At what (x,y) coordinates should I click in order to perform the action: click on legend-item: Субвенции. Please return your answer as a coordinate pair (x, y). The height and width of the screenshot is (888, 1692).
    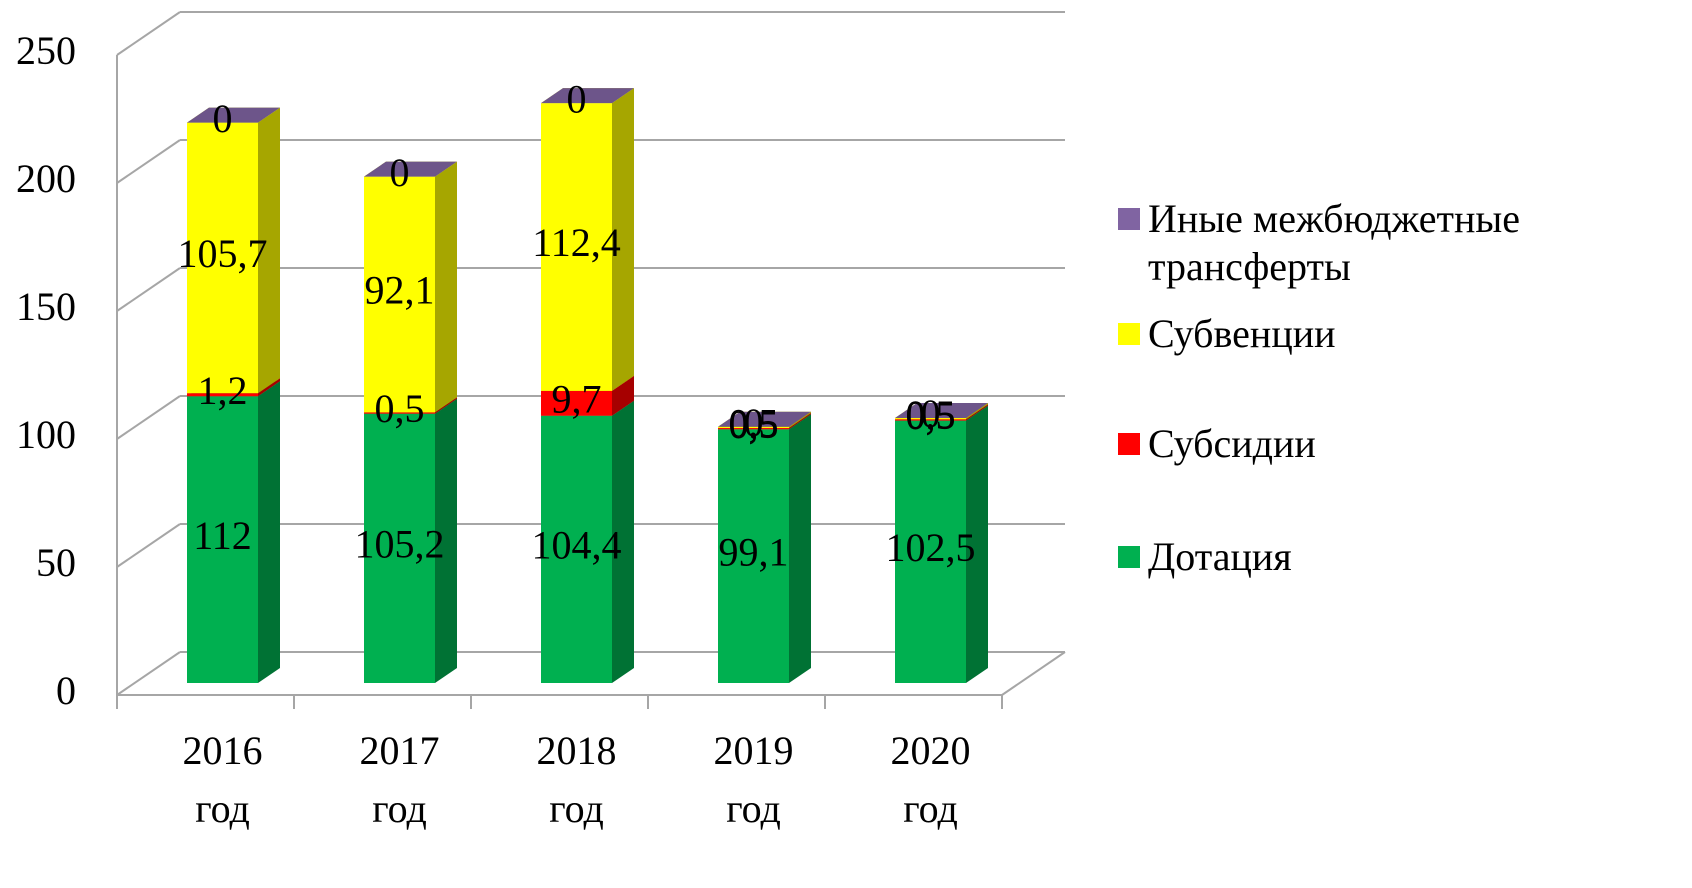
    Looking at the image, I should click on (1333, 334).